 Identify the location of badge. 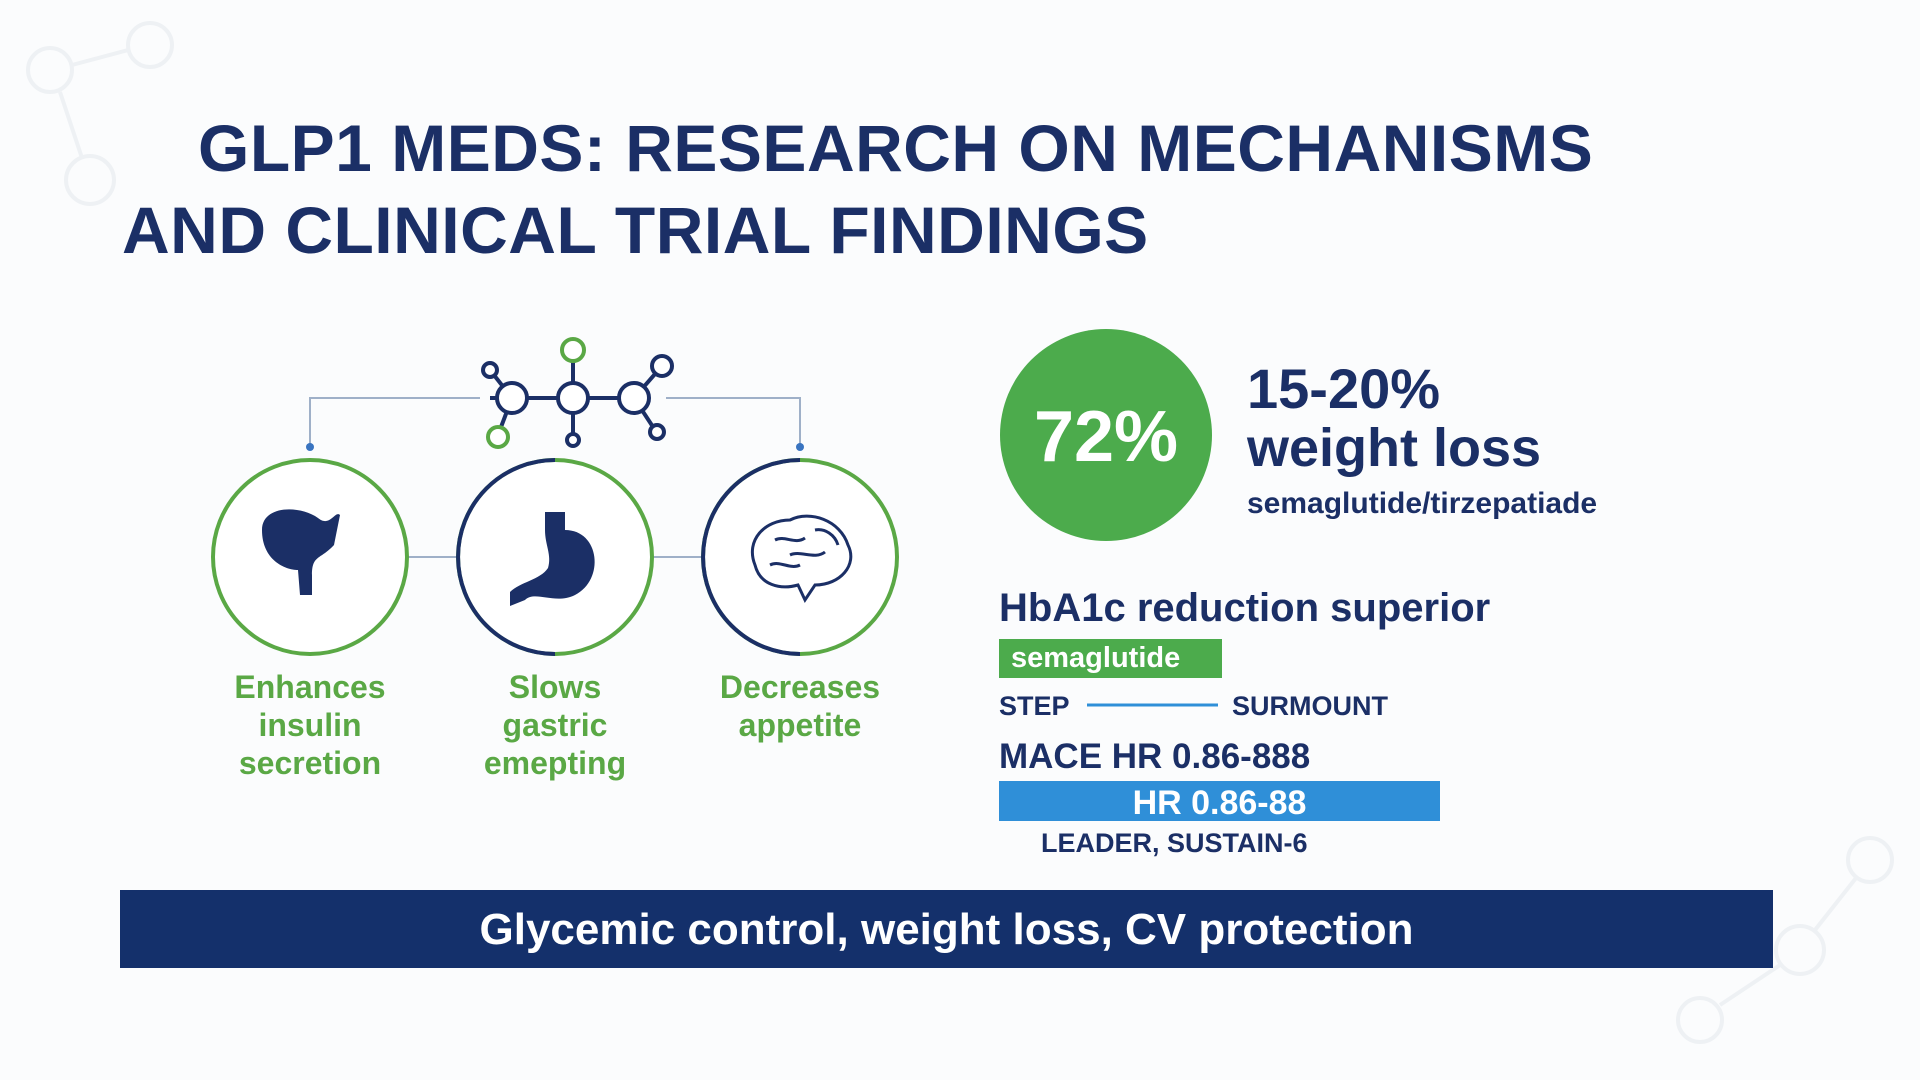
(1110, 658).